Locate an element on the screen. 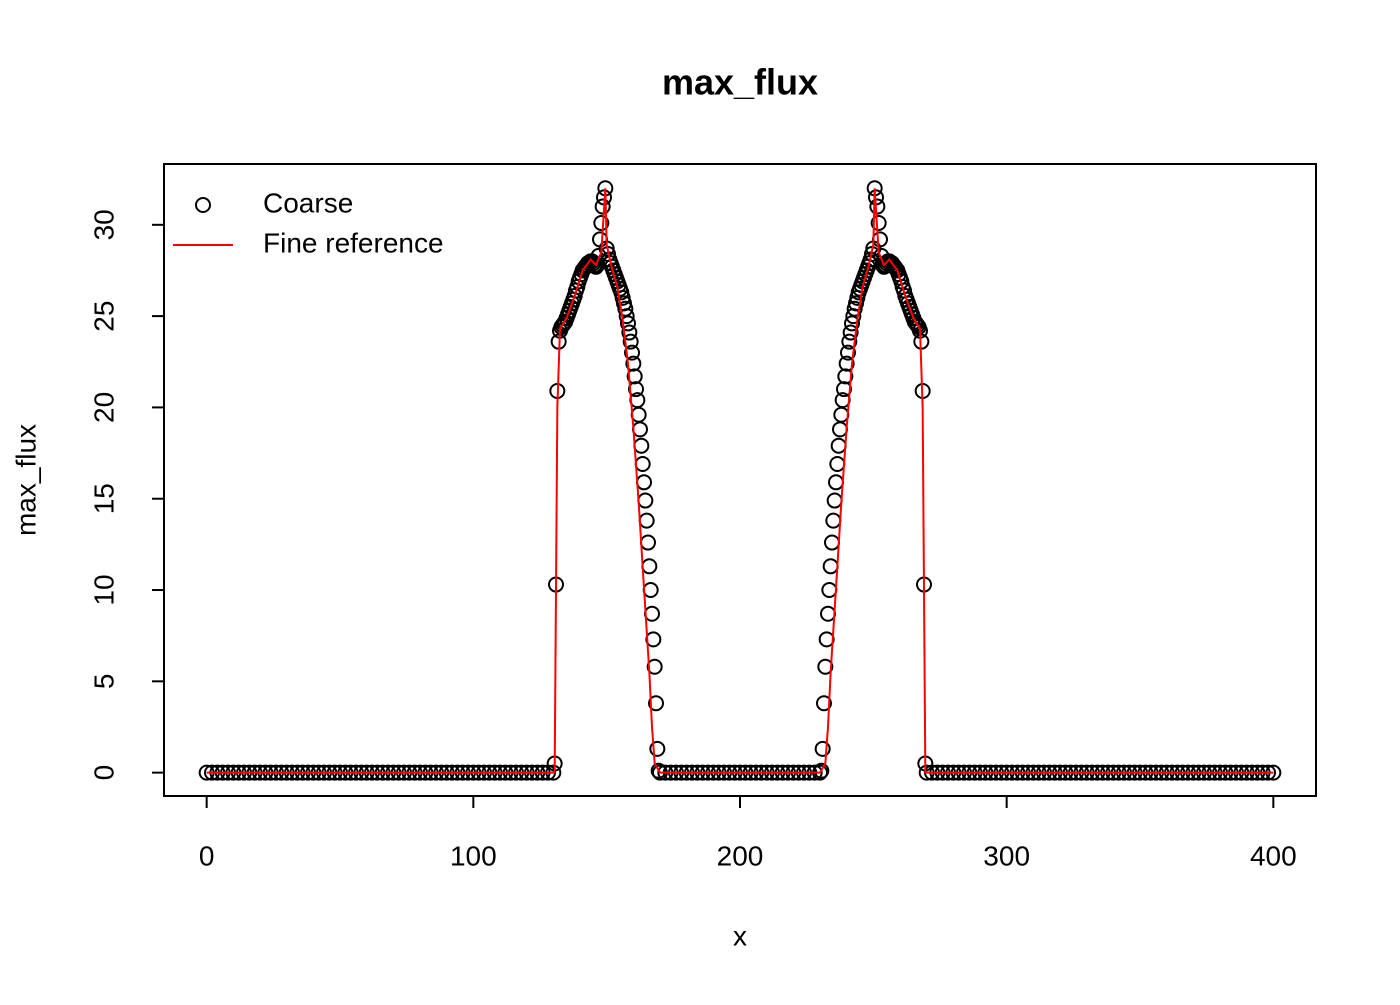  x-axis-label: x is located at coordinates (740, 935).